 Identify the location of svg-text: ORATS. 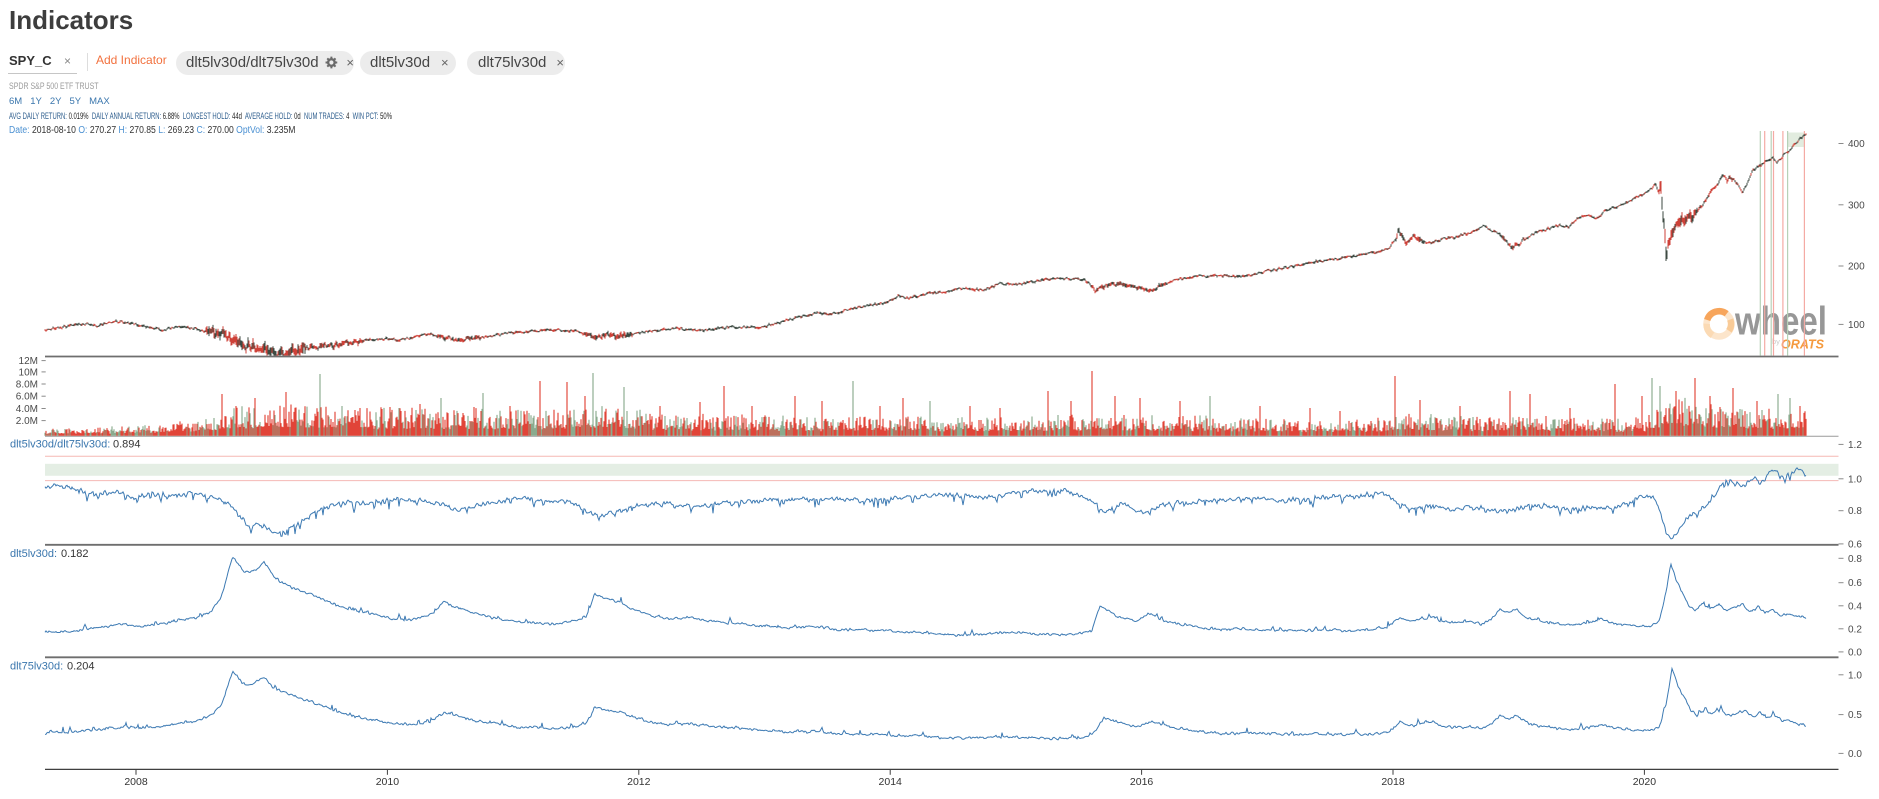
(1803, 345).